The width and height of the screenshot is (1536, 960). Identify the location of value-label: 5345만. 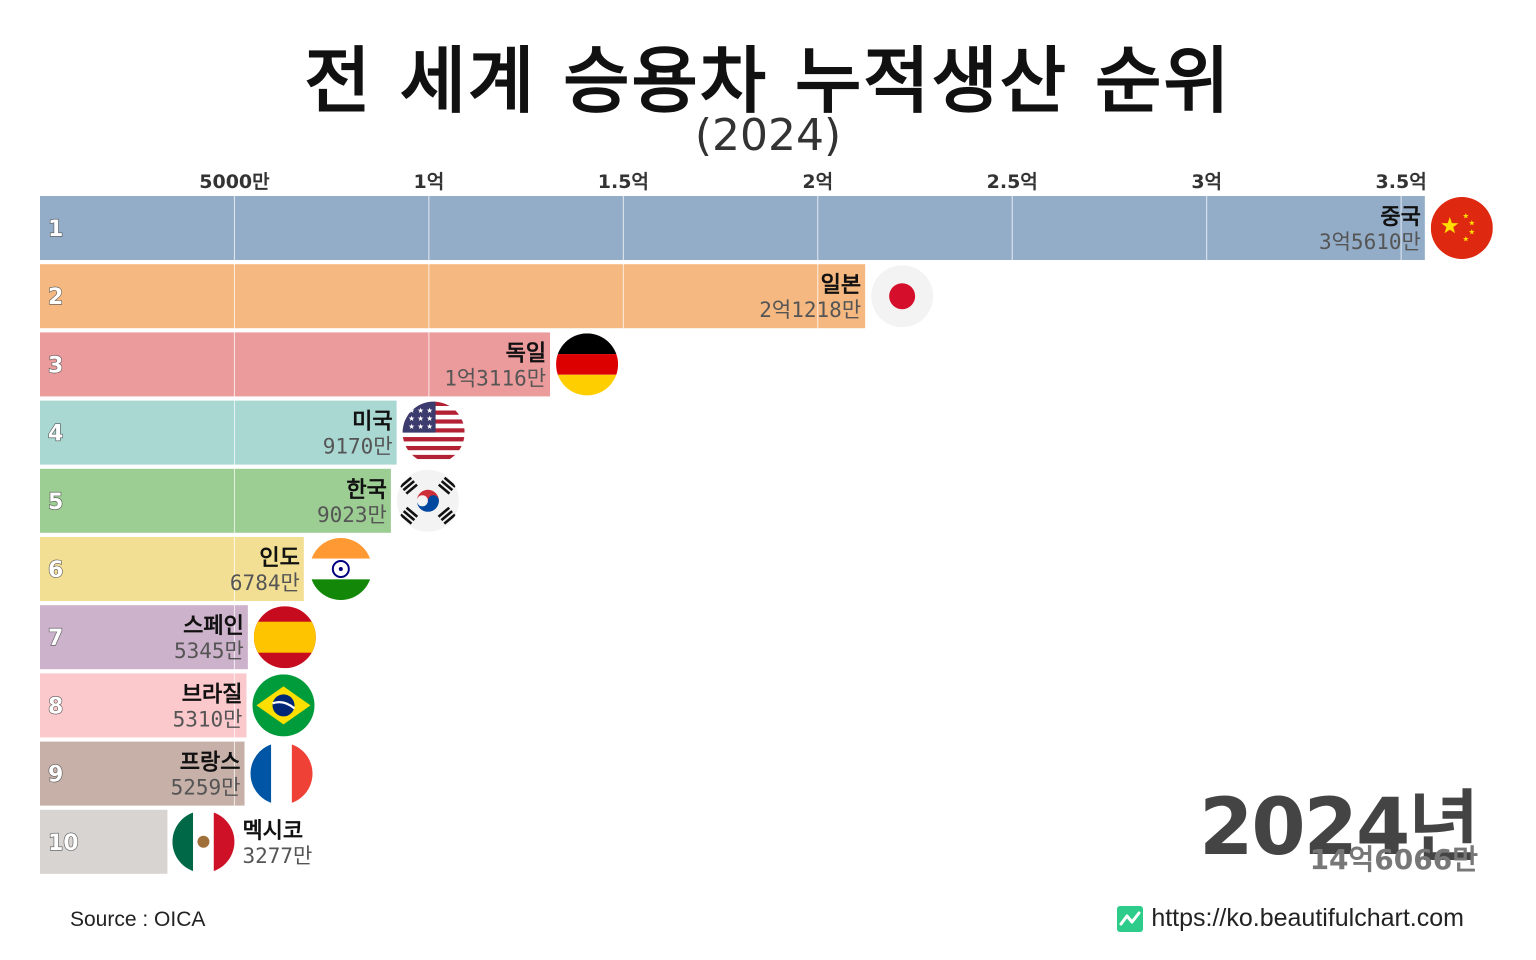
(209, 651).